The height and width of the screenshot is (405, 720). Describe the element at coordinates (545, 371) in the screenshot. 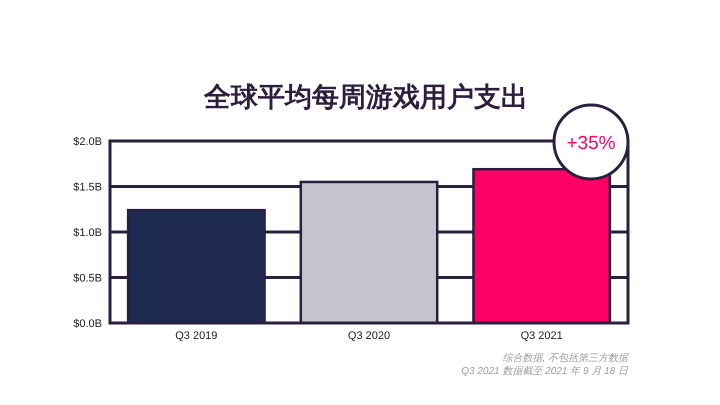

I see `text: Q3 2021 数据截至 2021 年 9 月 18 日` at that location.